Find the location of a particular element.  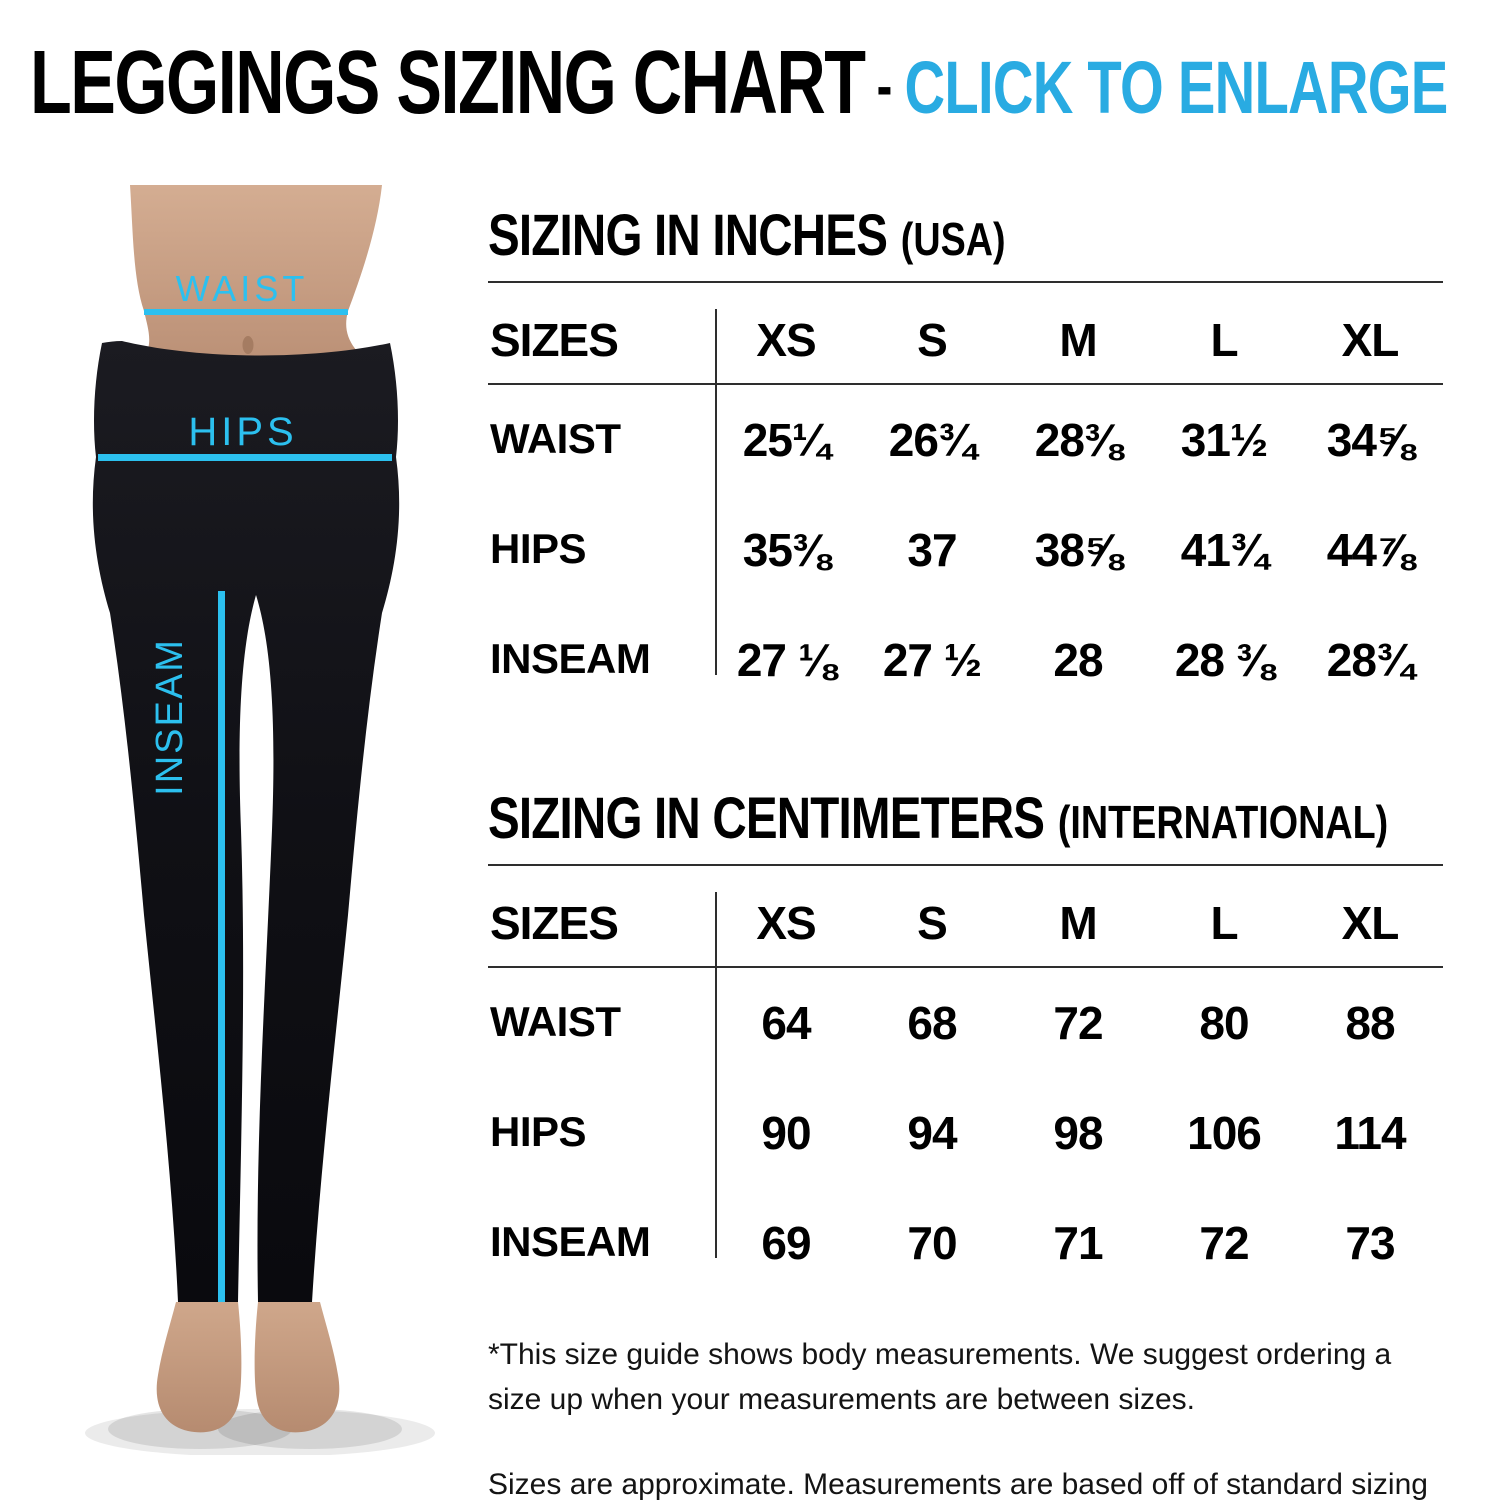

cm-section-title: SIZING IN CENTIMETERS (INTERNATIONAL) is located at coordinates (965, 825).